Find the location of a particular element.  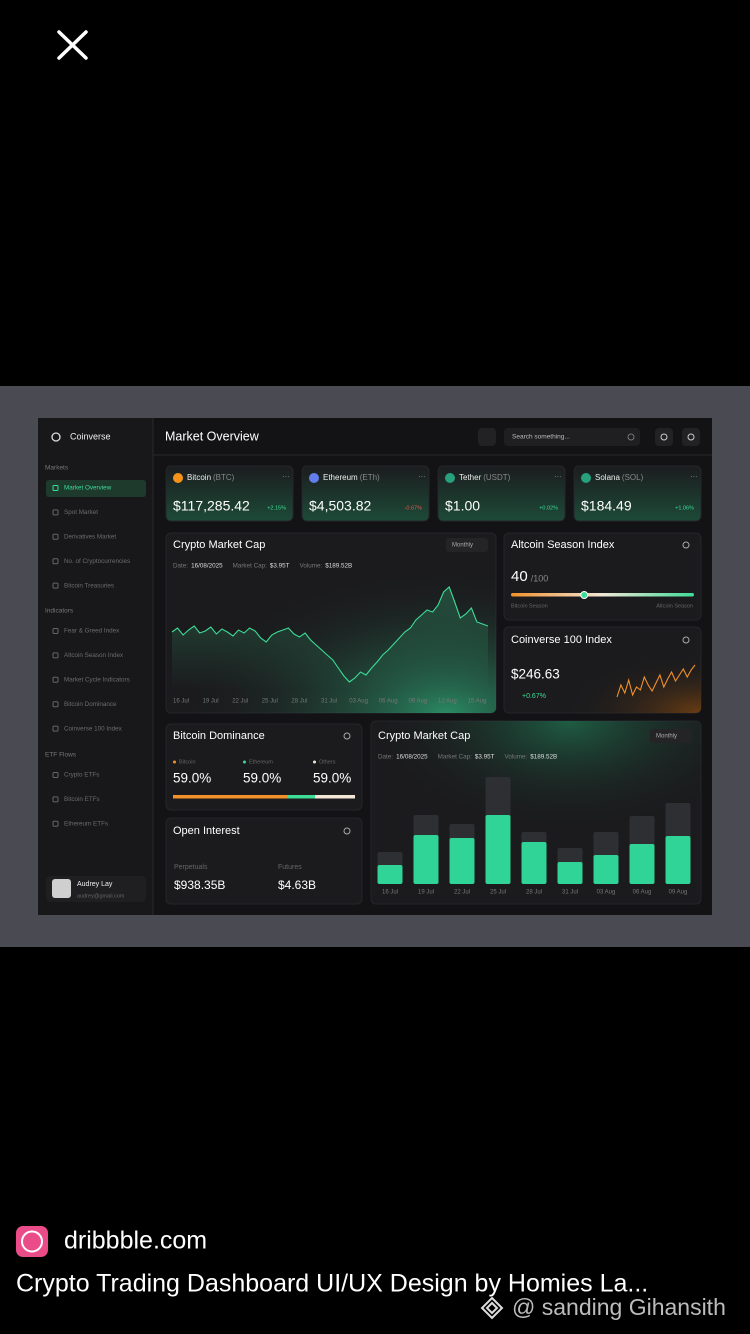

close-button is located at coordinates (72, 45).